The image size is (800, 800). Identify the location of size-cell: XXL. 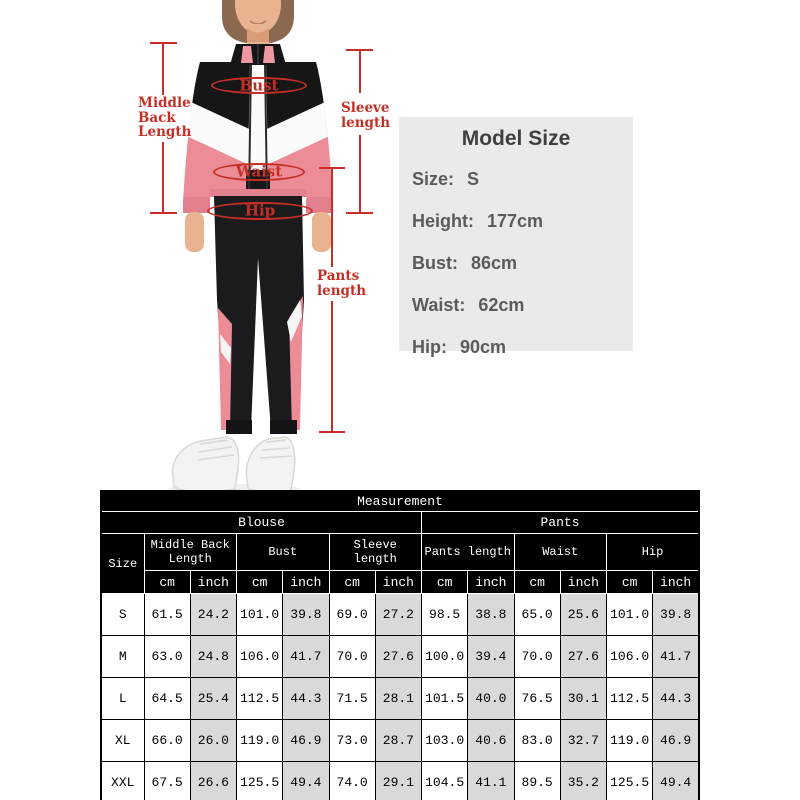
(122, 780).